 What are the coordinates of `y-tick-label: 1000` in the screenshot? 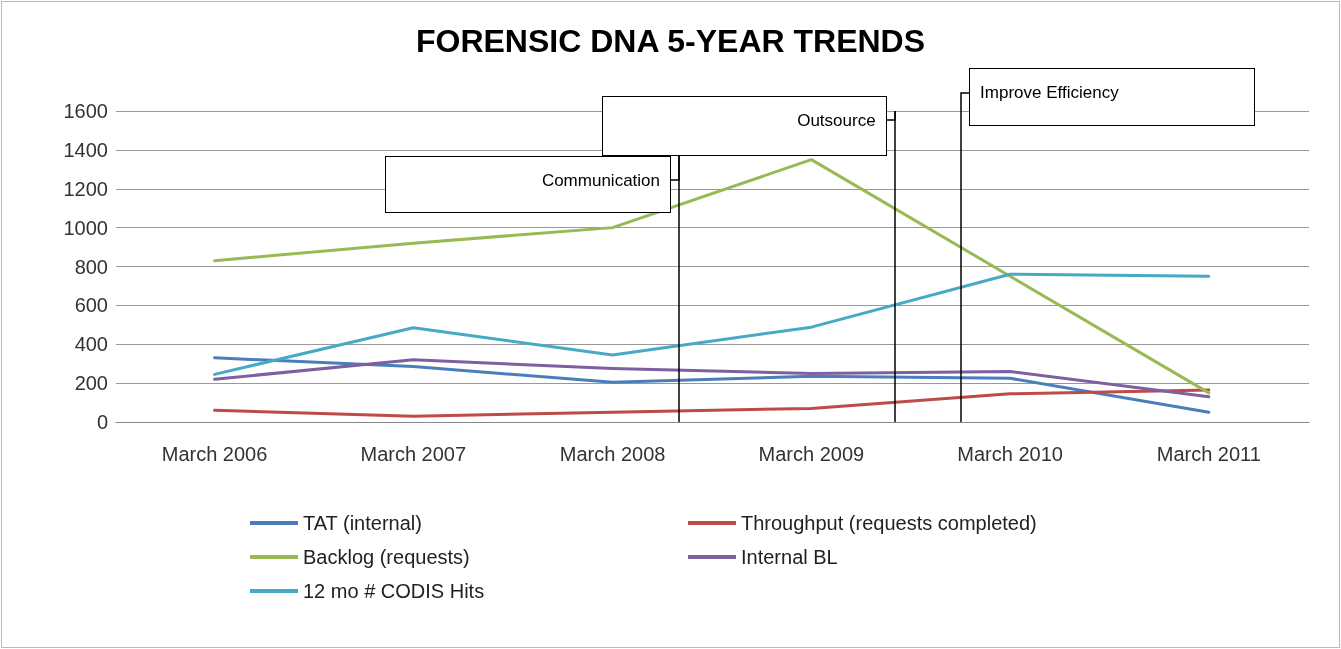 It's located at (85, 227).